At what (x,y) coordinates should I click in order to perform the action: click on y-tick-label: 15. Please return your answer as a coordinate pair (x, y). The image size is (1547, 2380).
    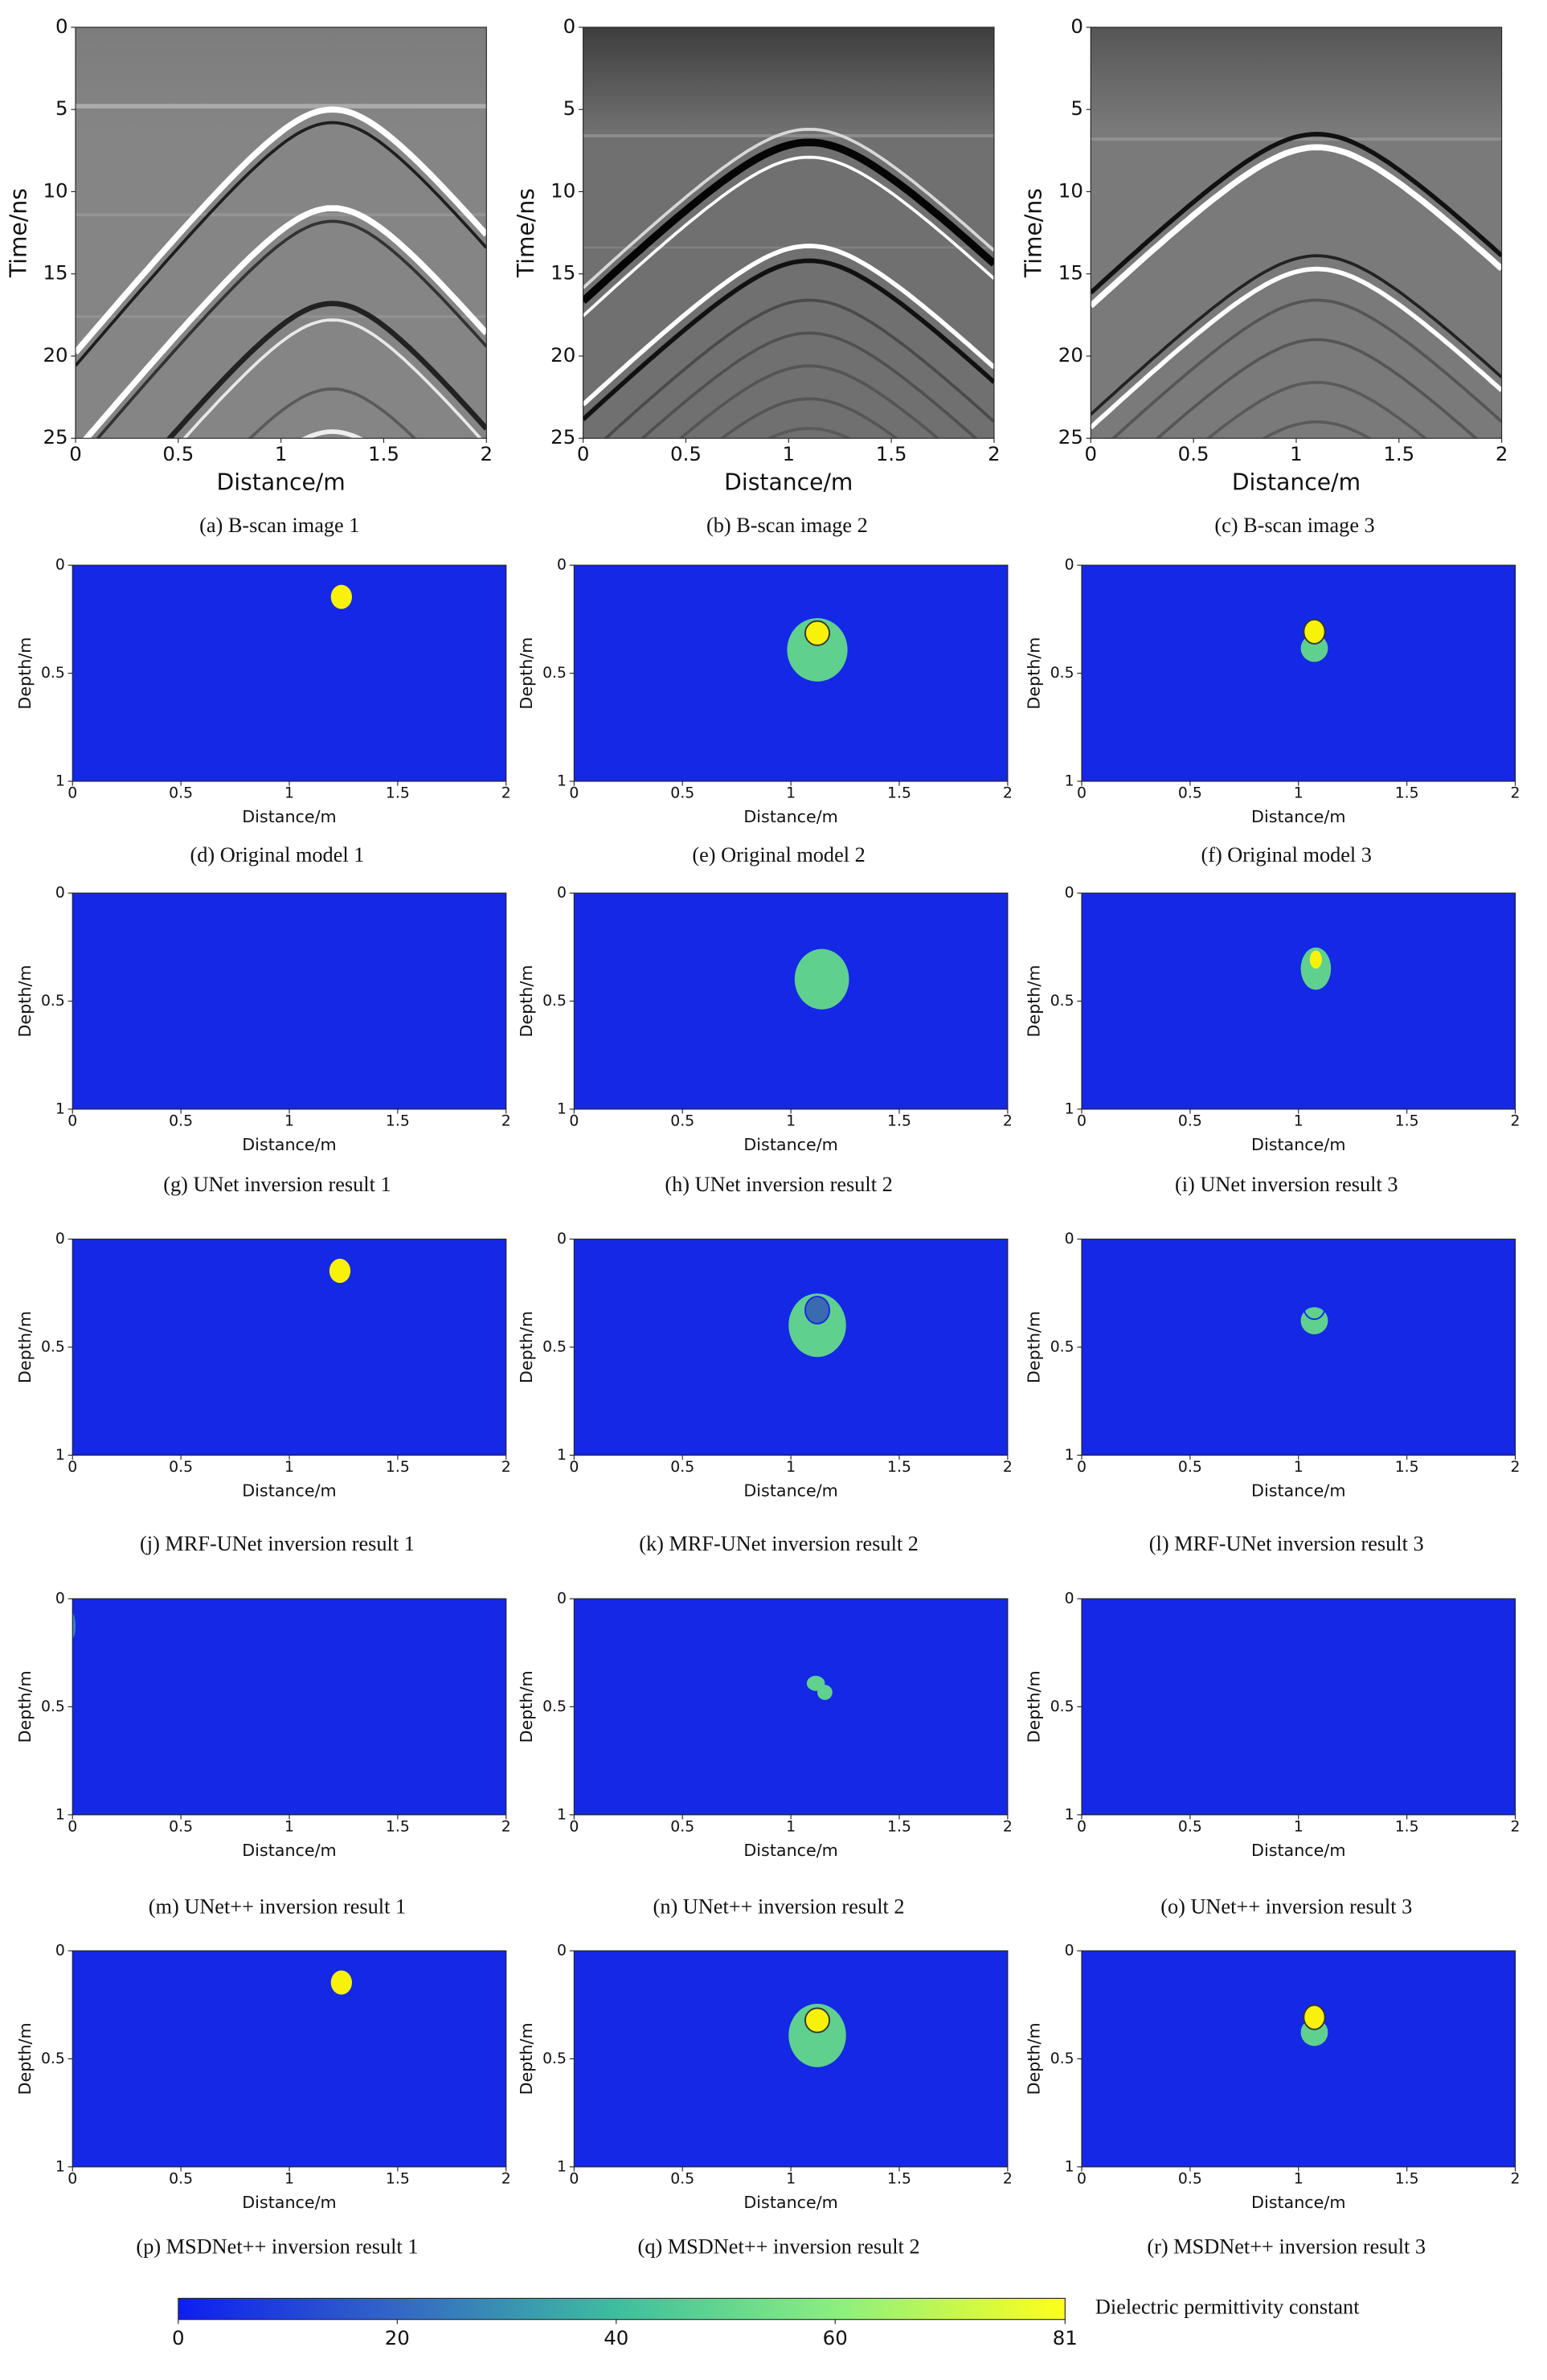
    Looking at the image, I should click on (562, 273).